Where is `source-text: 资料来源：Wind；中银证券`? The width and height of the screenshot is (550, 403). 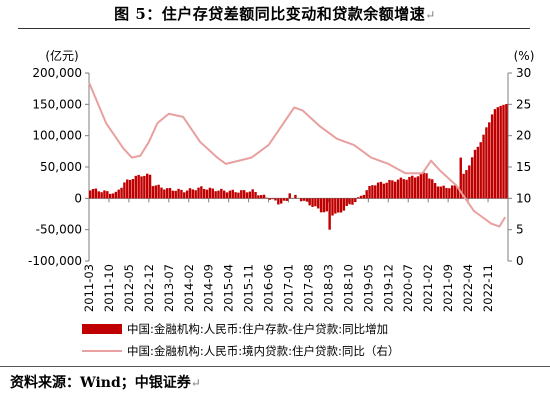
source-text: 资料来源：Wind；中银证券 is located at coordinates (100, 383).